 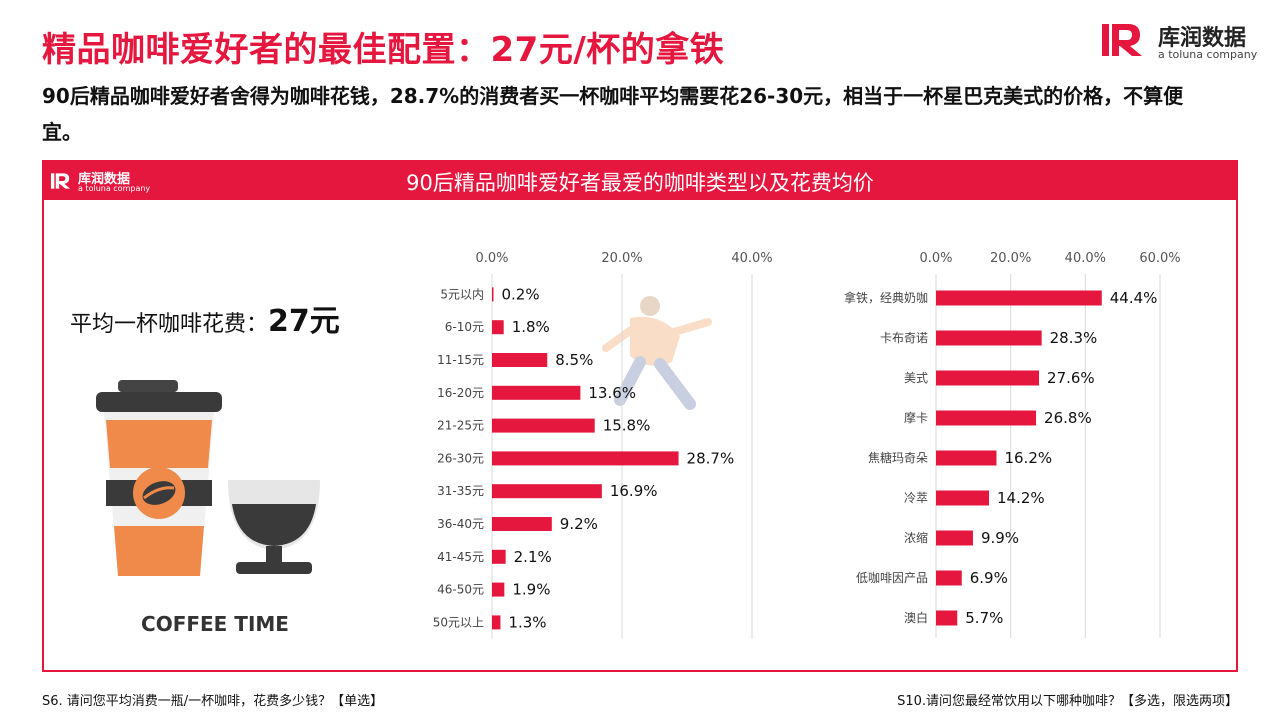 What do you see at coordinates (460, 393) in the screenshot?
I see `category-label: 16-20元` at bounding box center [460, 393].